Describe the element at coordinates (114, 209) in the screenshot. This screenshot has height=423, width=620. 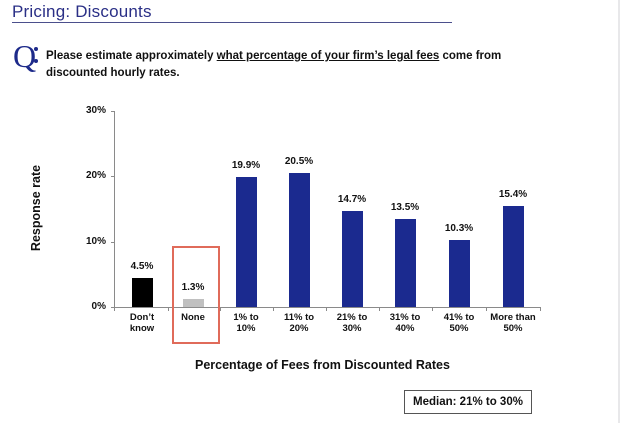
I see `y-axis` at that location.